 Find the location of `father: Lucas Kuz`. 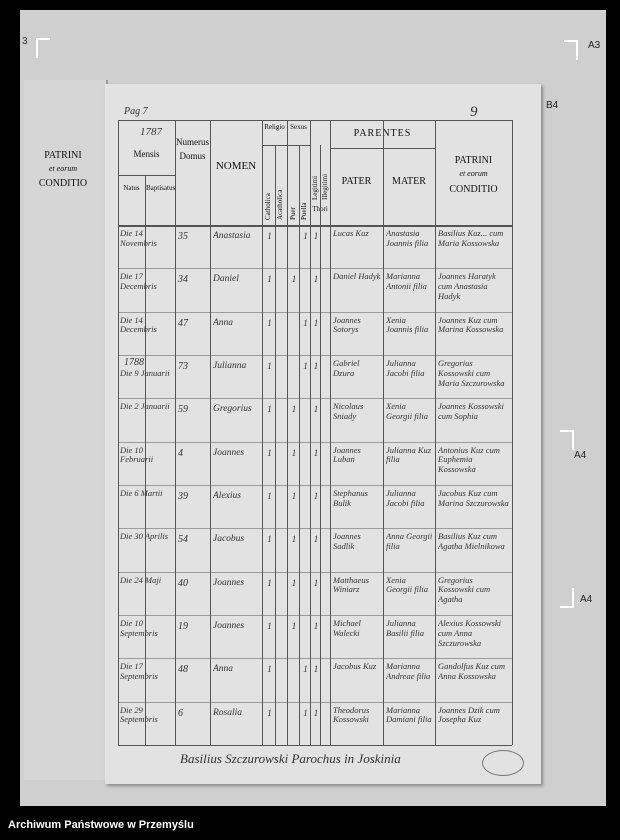

father: Lucas Kuz is located at coordinates (351, 233).